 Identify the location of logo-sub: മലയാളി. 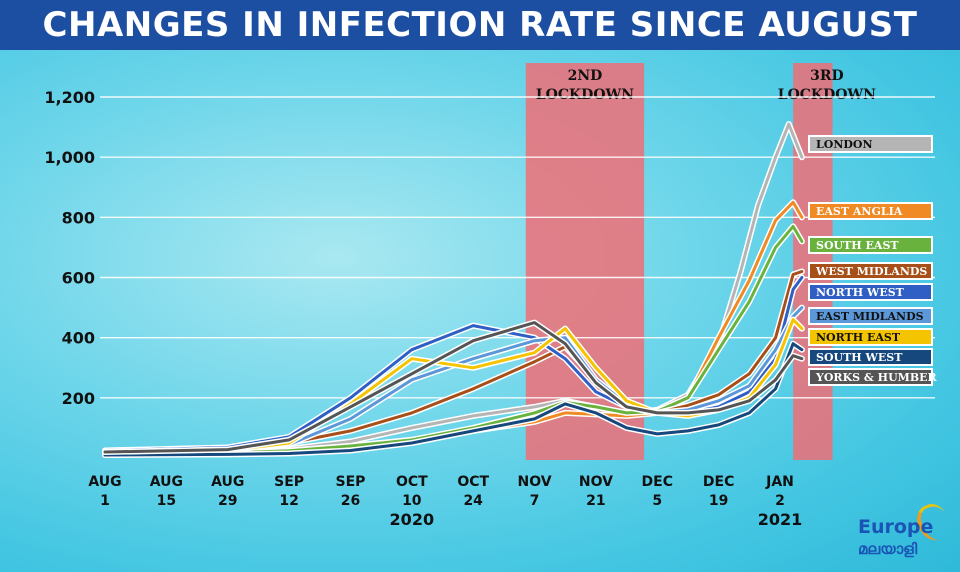
(888, 549).